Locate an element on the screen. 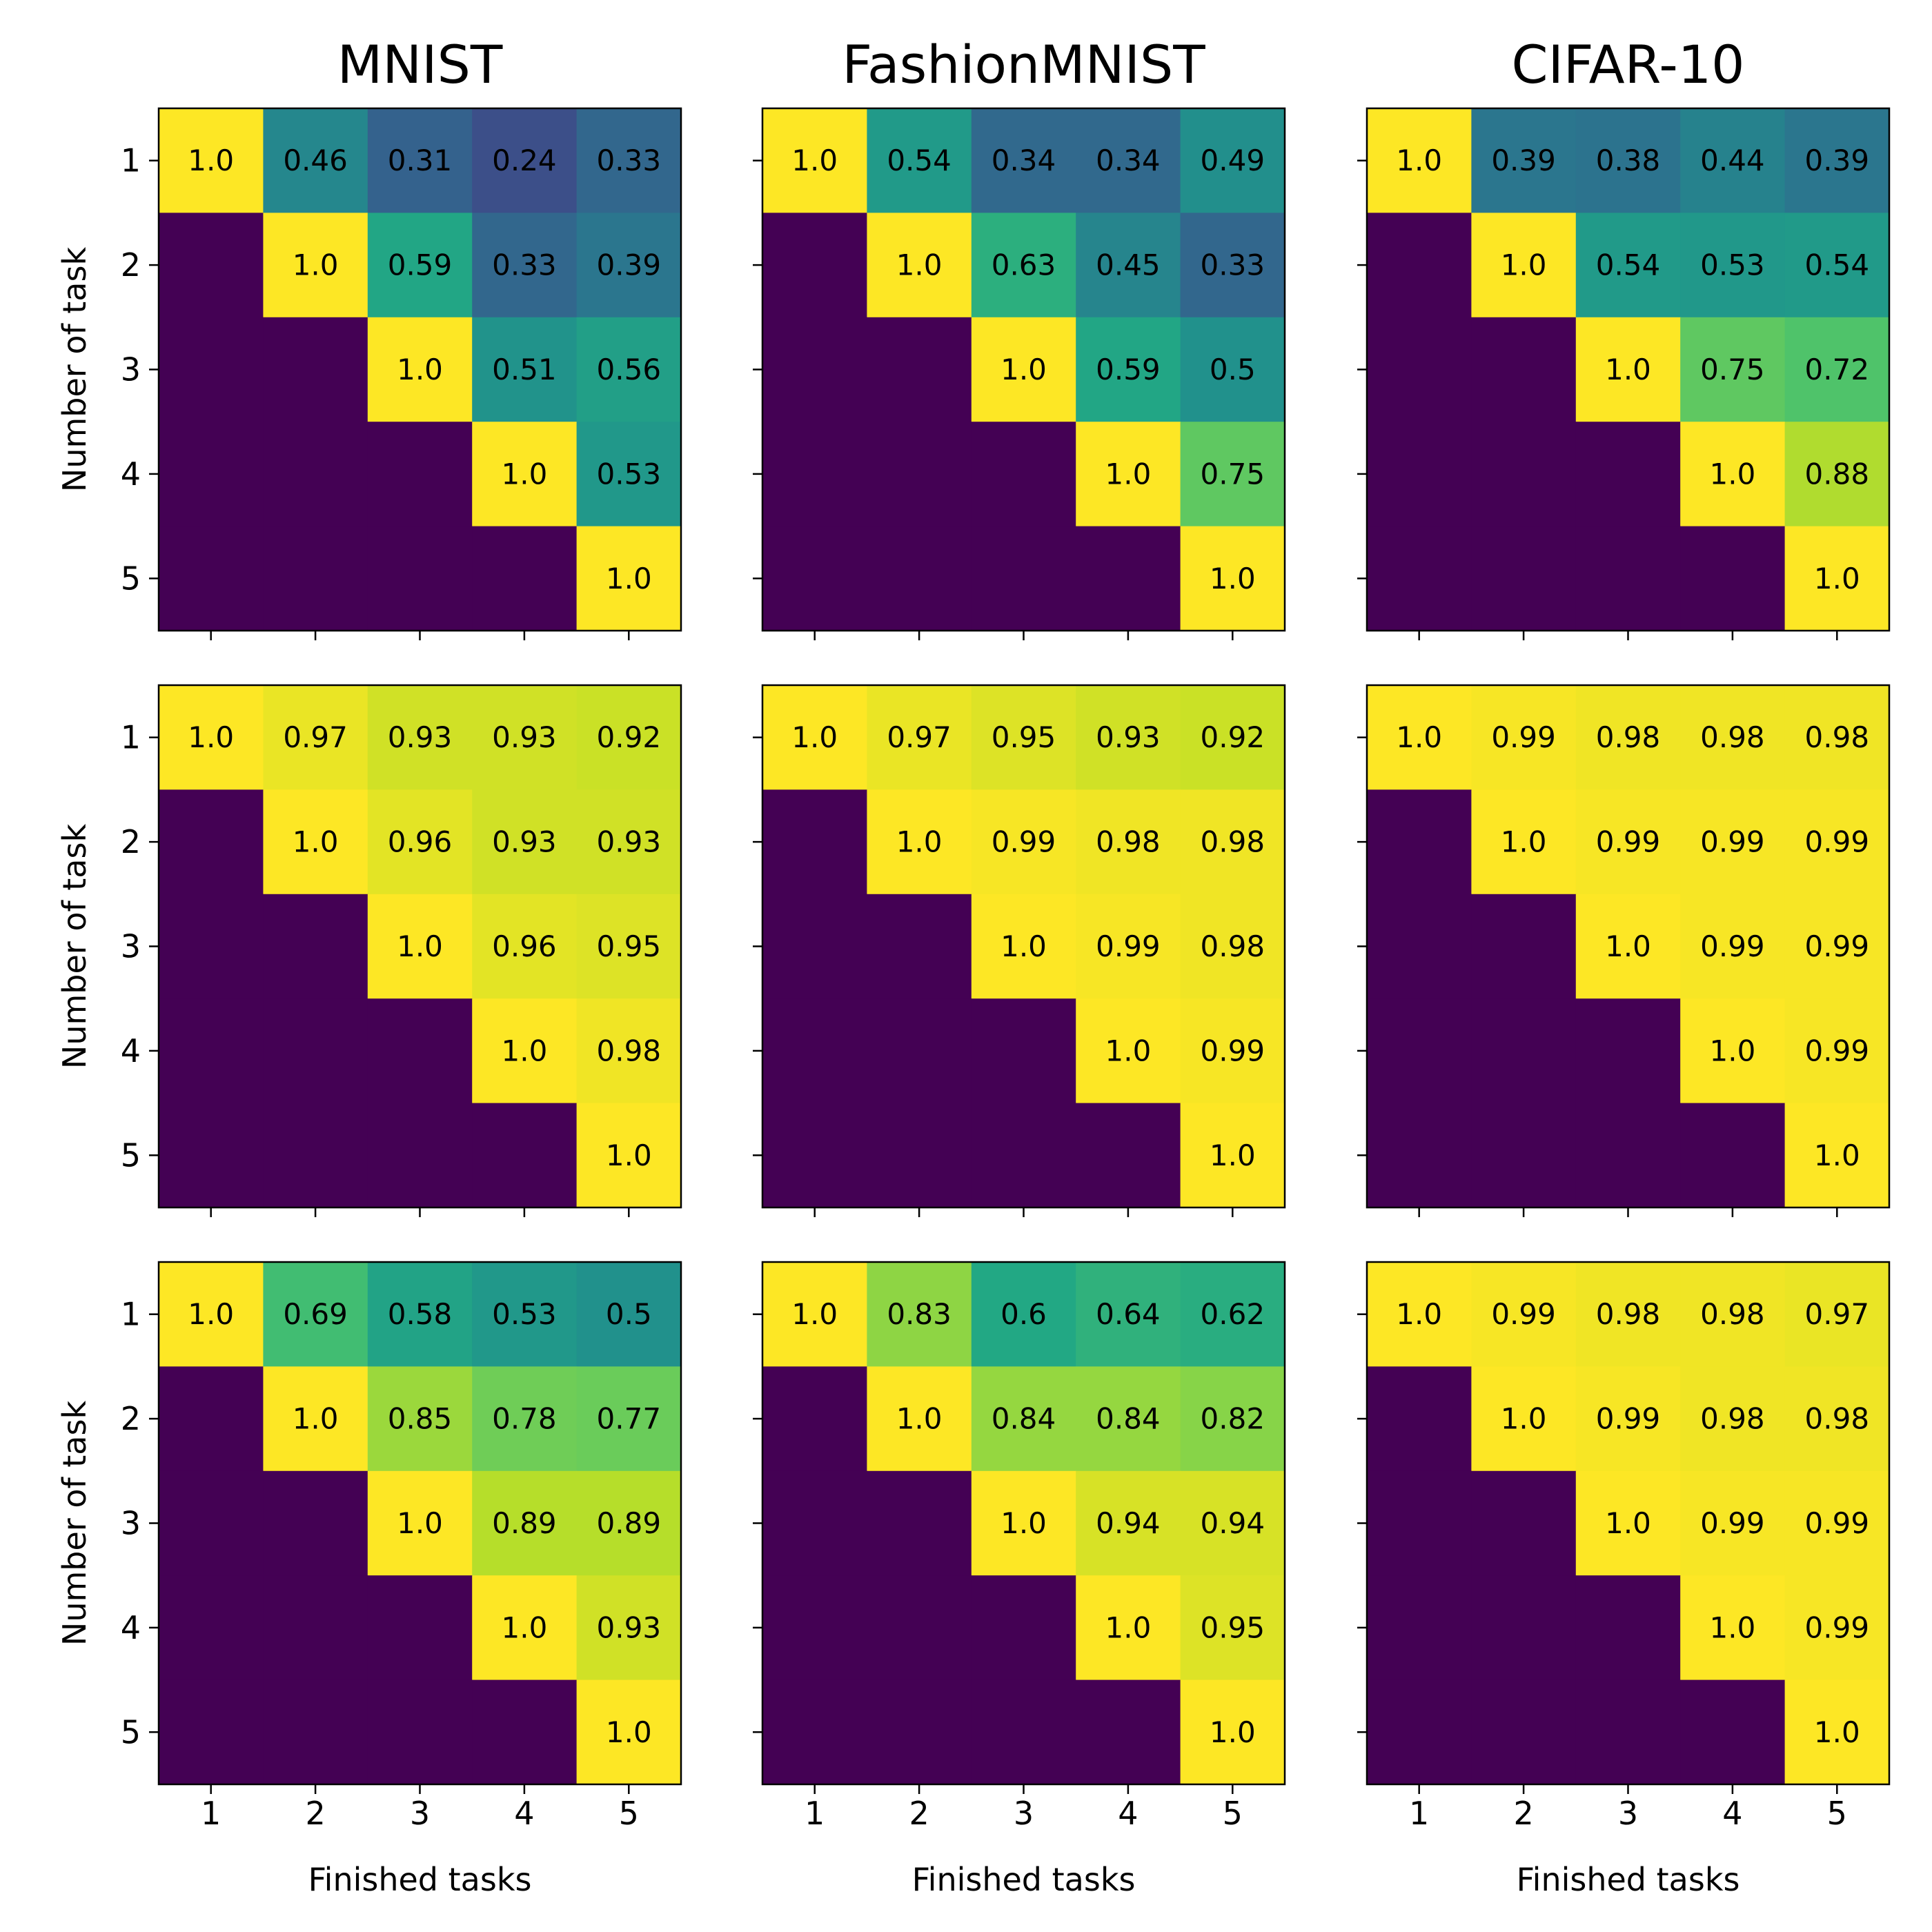 This screenshot has width=1932, height=1932. cell-value-label: 0.33 is located at coordinates (524, 265).